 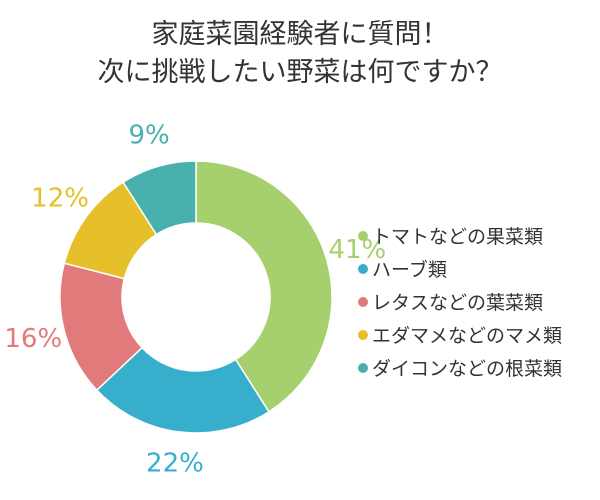 I want to click on legend-label: ダイコンなどの根菜類, so click(x=467, y=369).